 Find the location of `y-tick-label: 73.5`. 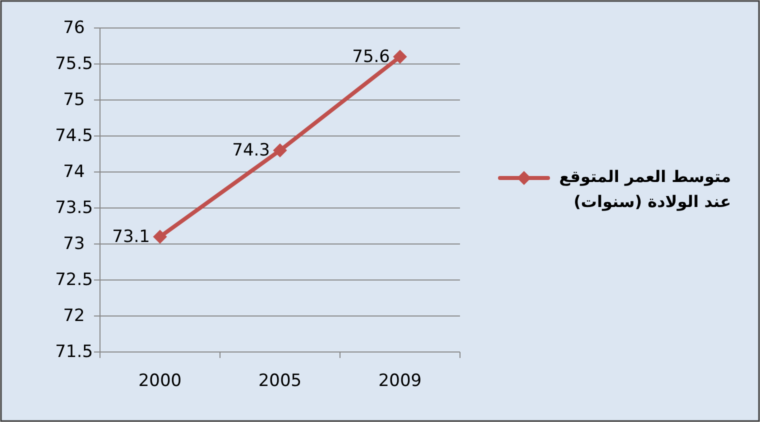

y-tick-label: 73.5 is located at coordinates (74, 208).